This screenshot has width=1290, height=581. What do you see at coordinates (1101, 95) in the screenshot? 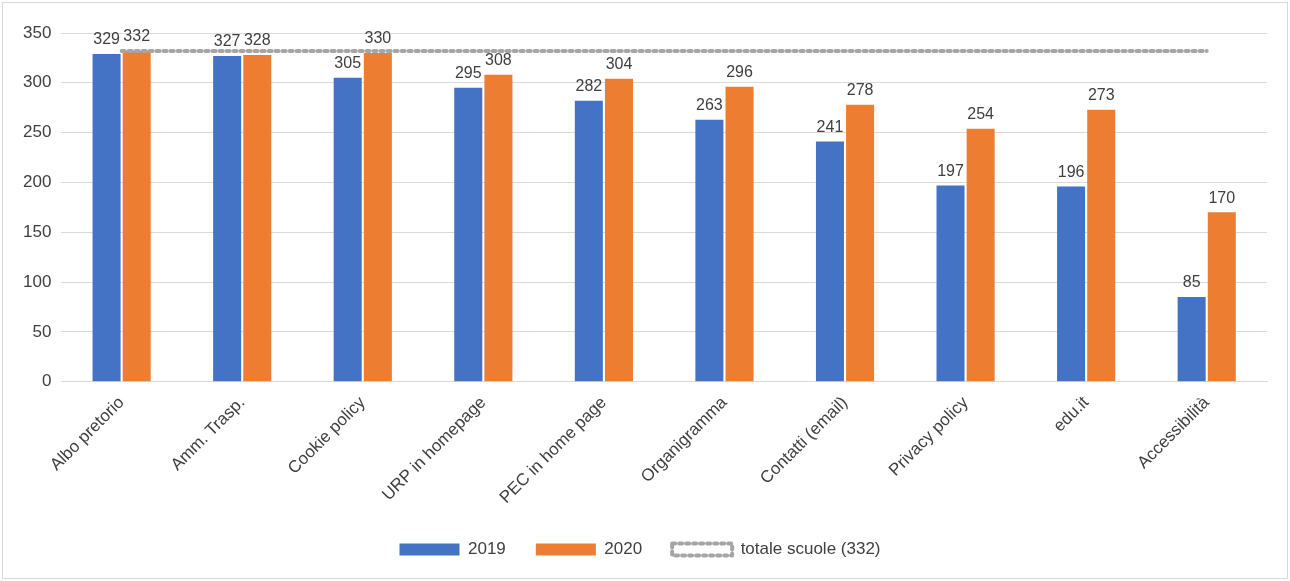
I see `data-label: 273` at bounding box center [1101, 95].